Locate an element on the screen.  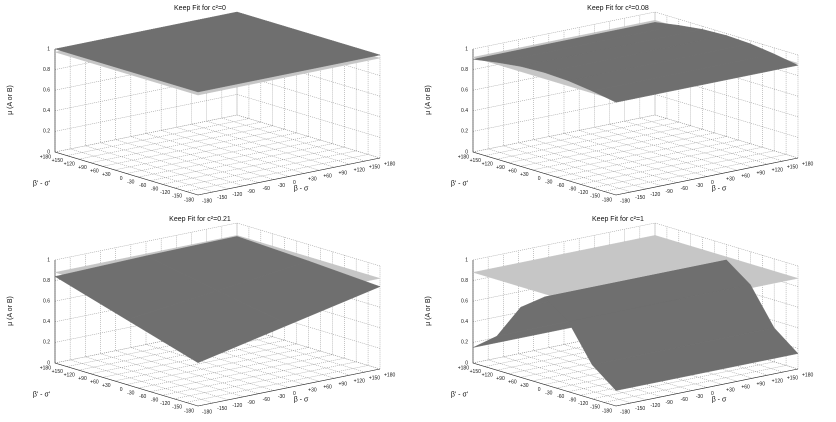
z-tick-label: 0.4 is located at coordinates (464, 111).